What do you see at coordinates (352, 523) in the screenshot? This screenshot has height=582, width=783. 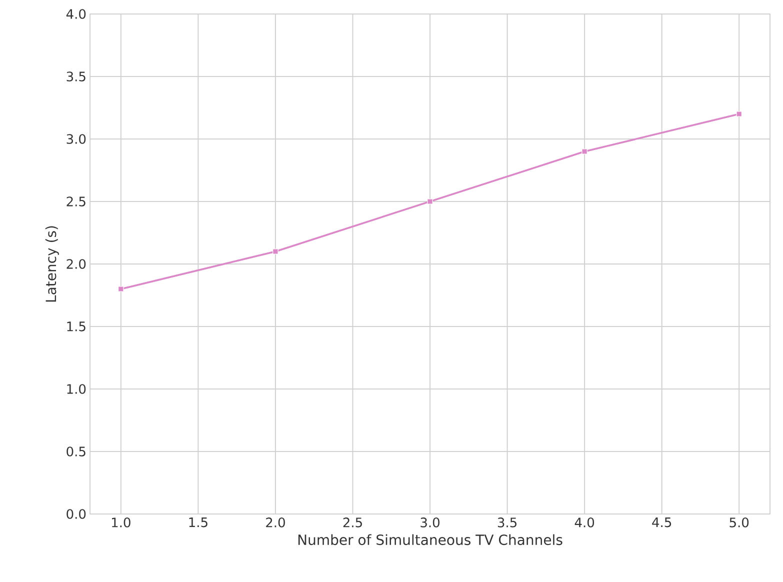 I see `x-tick-label: 2.5` at bounding box center [352, 523].